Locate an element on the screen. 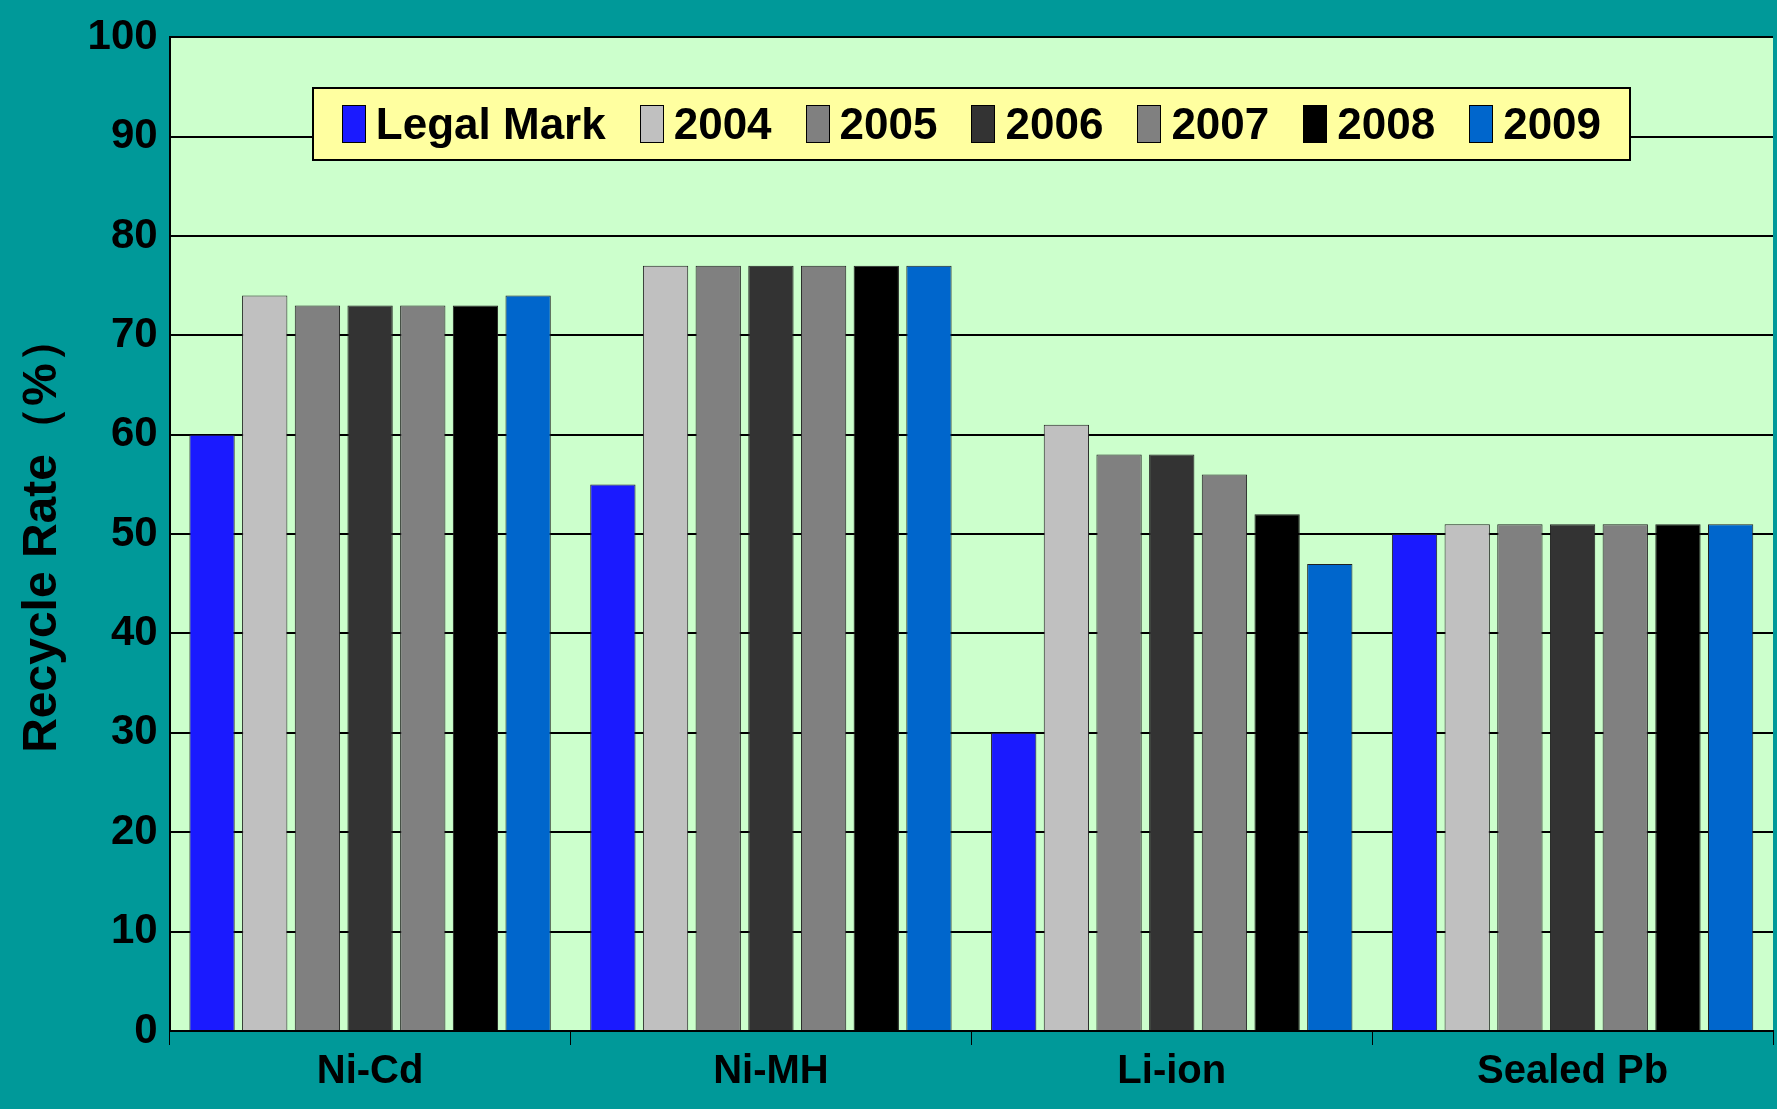 The height and width of the screenshot is (1109, 1777). y-tick-label: 50 is located at coordinates (134, 531).